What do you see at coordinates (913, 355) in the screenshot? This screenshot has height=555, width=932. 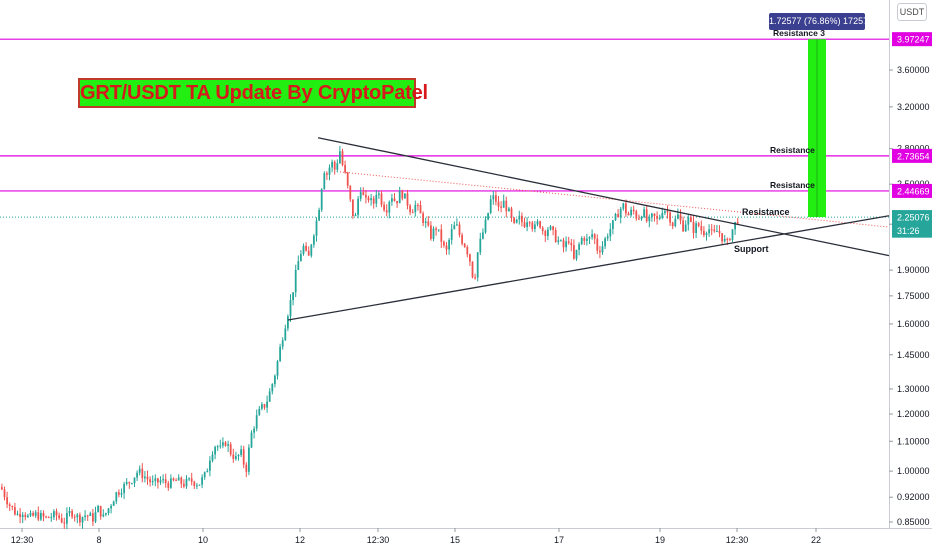 I see `y-tick-label: 1.45000` at bounding box center [913, 355].